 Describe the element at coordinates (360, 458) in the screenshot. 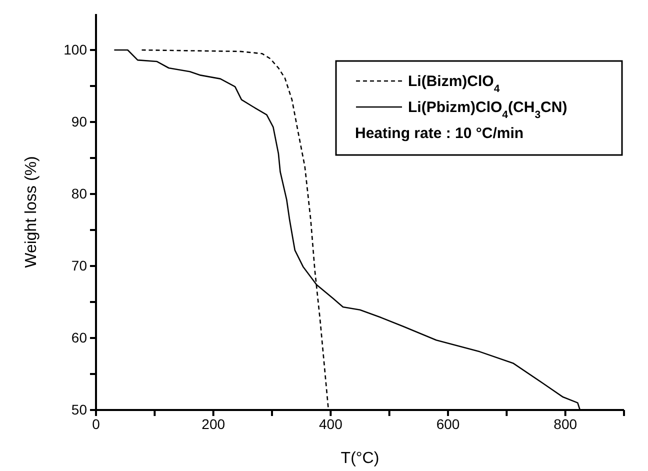

I see `x-axis-title: T(°C)` at that location.